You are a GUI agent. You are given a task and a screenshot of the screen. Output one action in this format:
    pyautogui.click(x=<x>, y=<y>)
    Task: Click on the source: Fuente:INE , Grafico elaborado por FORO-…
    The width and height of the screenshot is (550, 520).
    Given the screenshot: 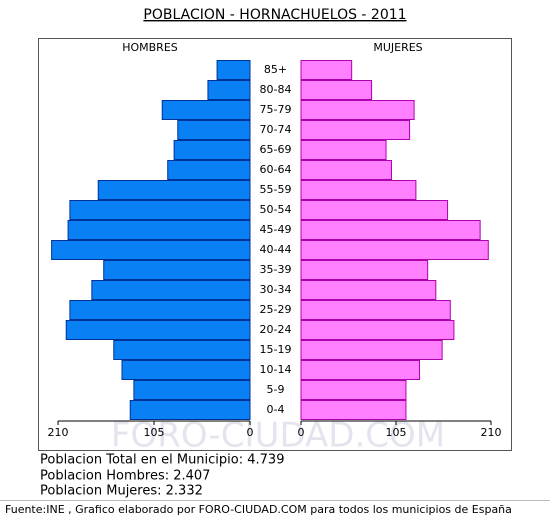 What is the action you would take?
    pyautogui.click(x=258, y=509)
    